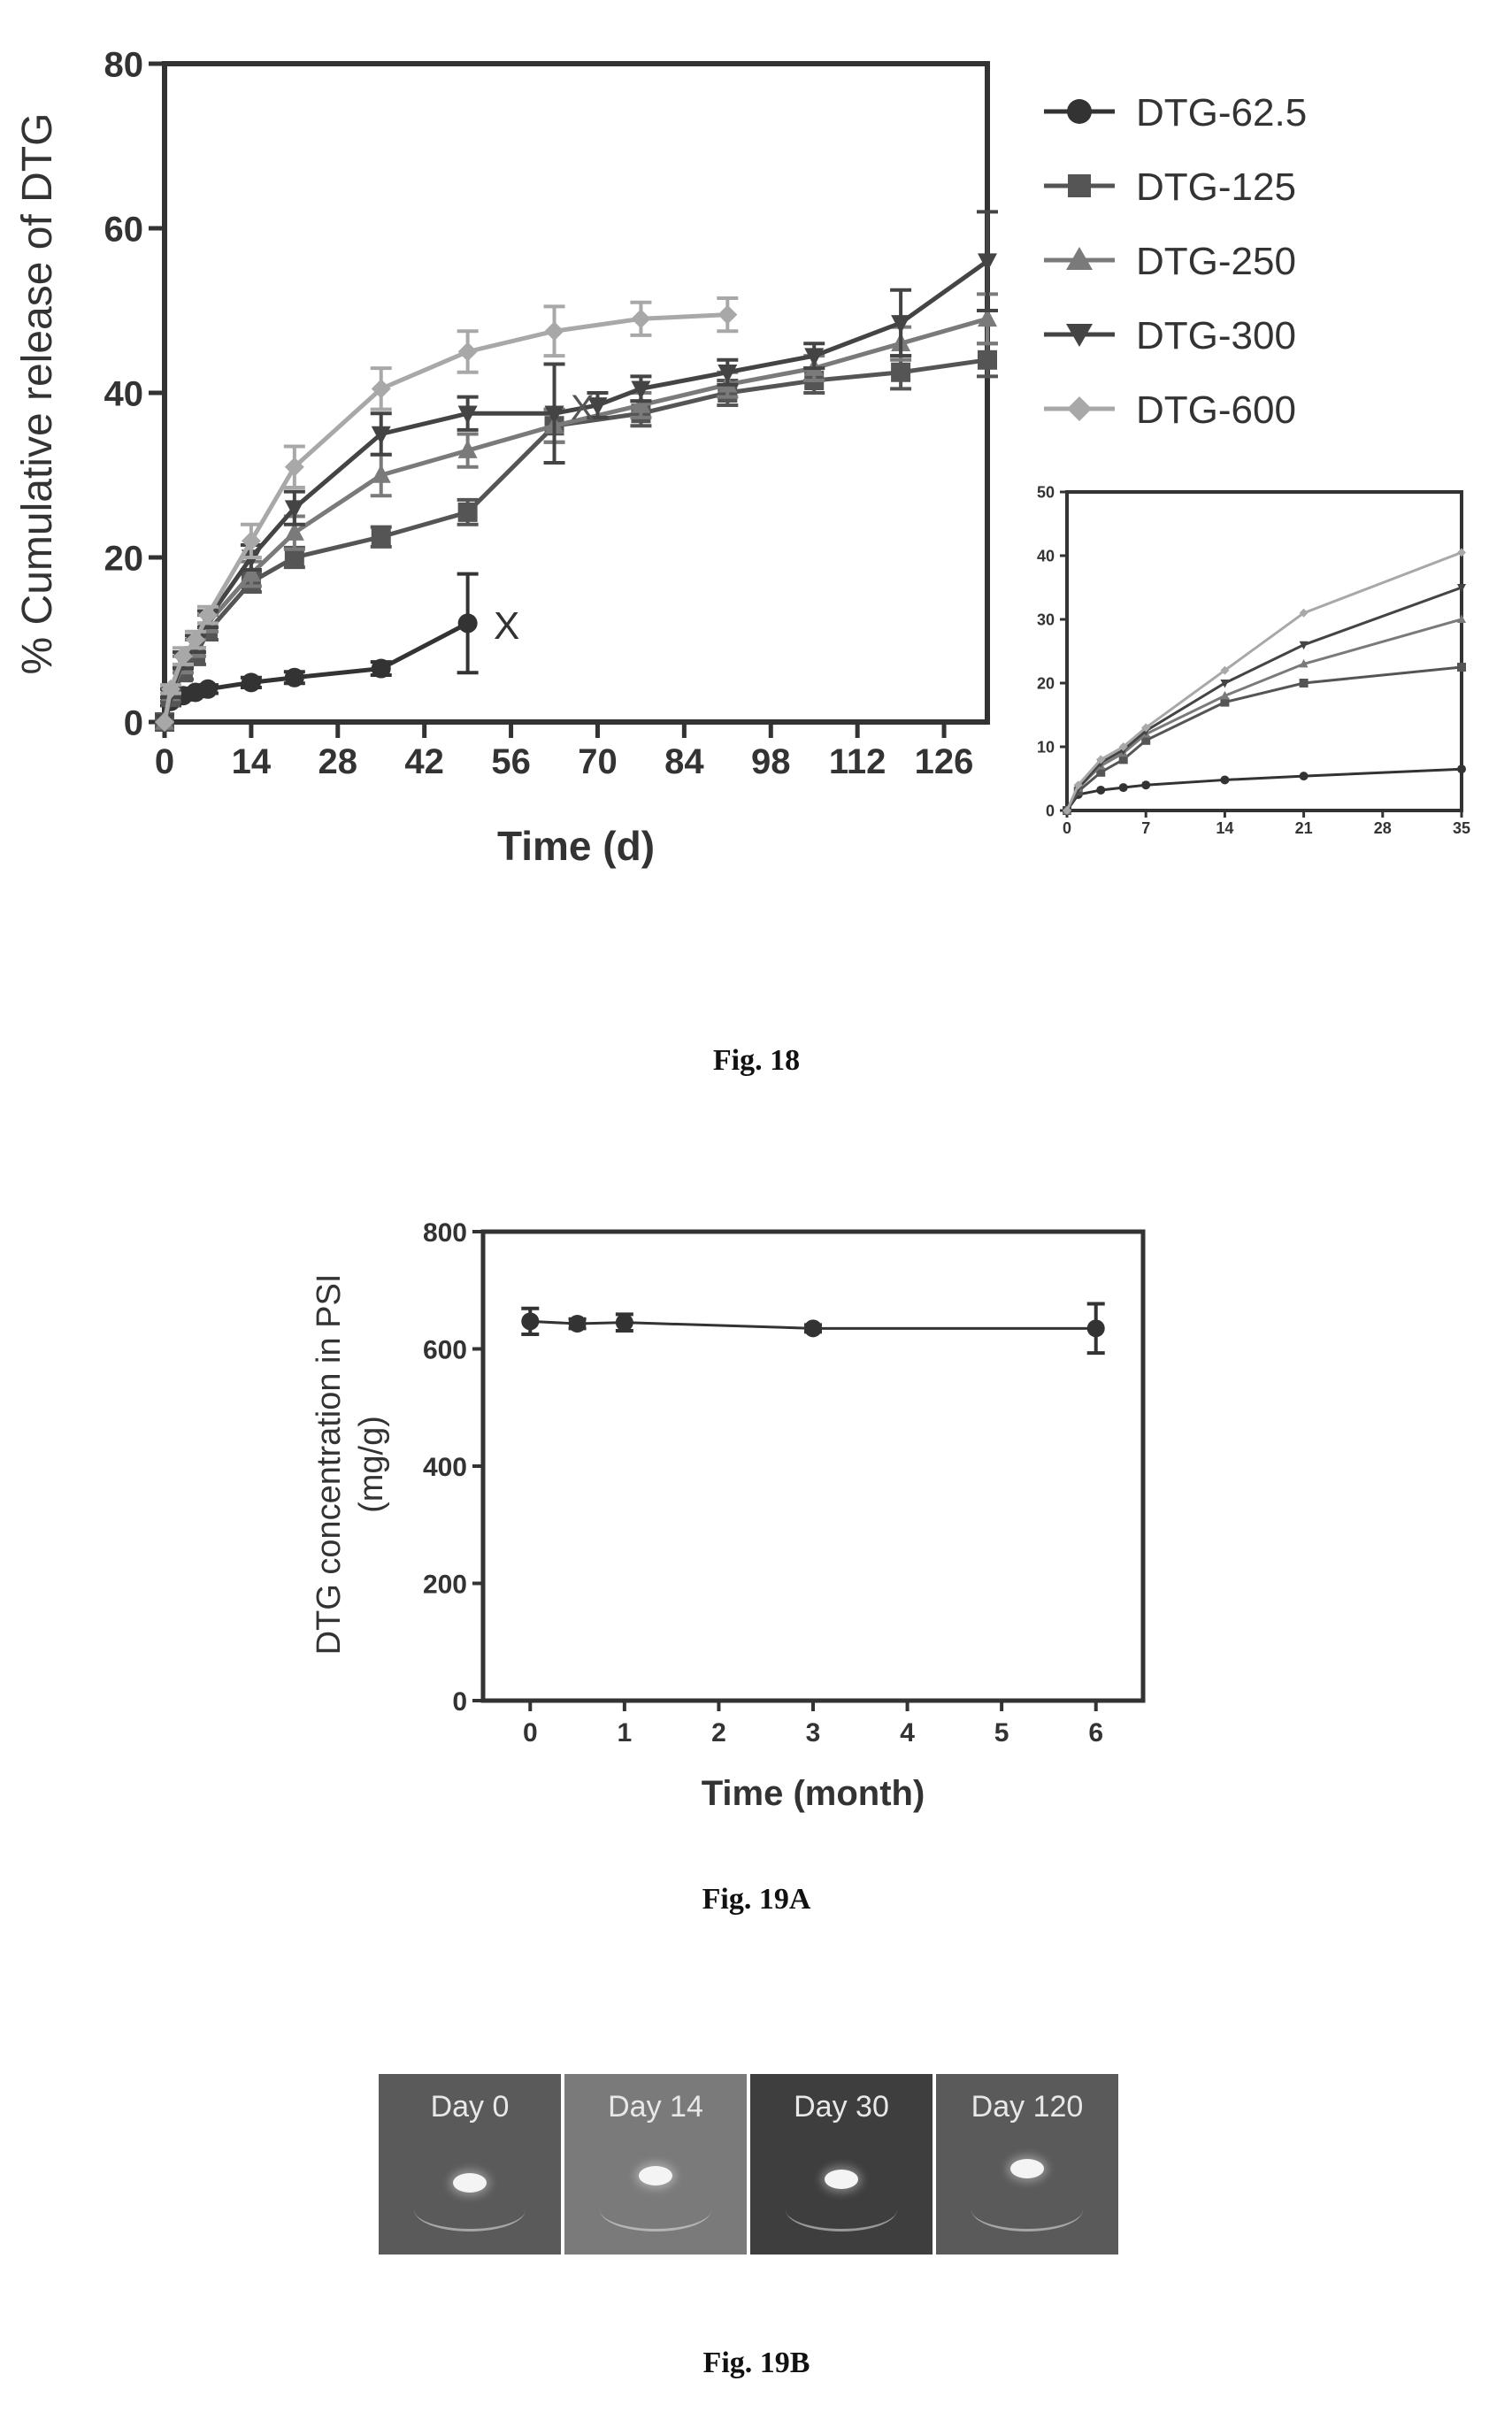  What do you see at coordinates (655, 2164) in the screenshot?
I see `photo-panel-day-14: Day 14` at bounding box center [655, 2164].